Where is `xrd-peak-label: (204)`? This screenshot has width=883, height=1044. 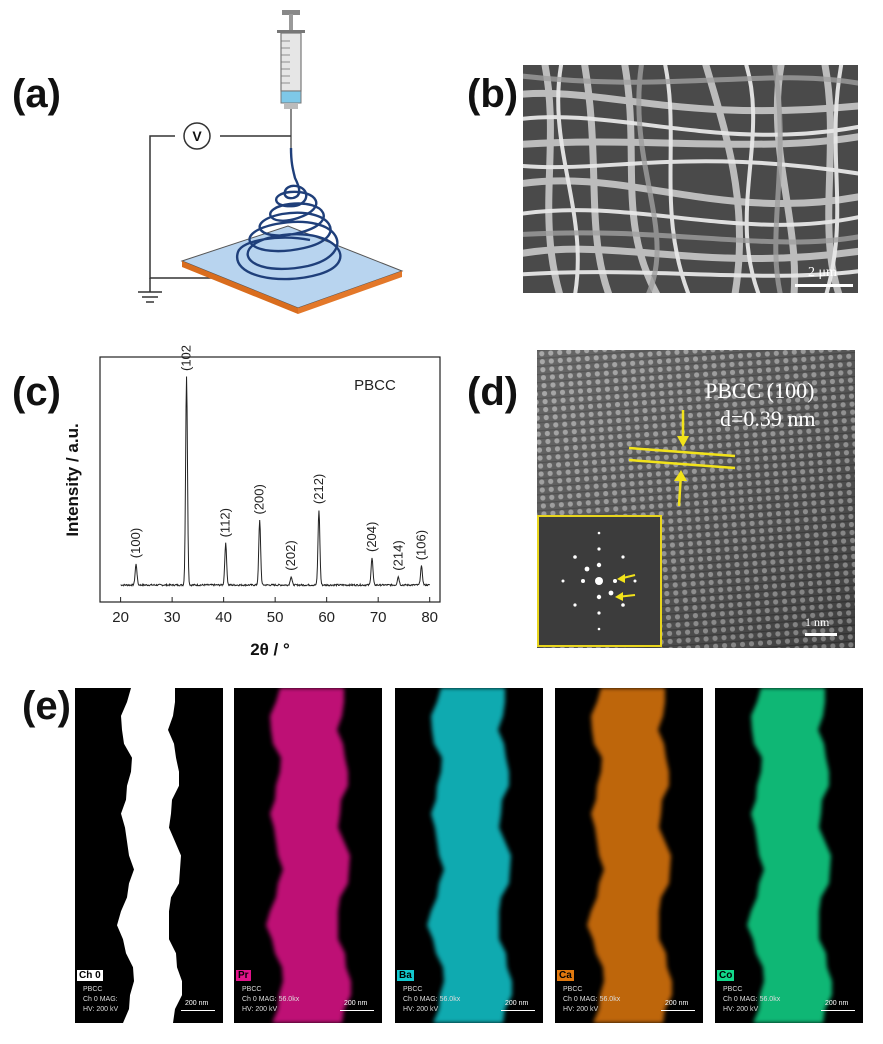
xrd-peak-label: (204) is located at coordinates (371, 537).